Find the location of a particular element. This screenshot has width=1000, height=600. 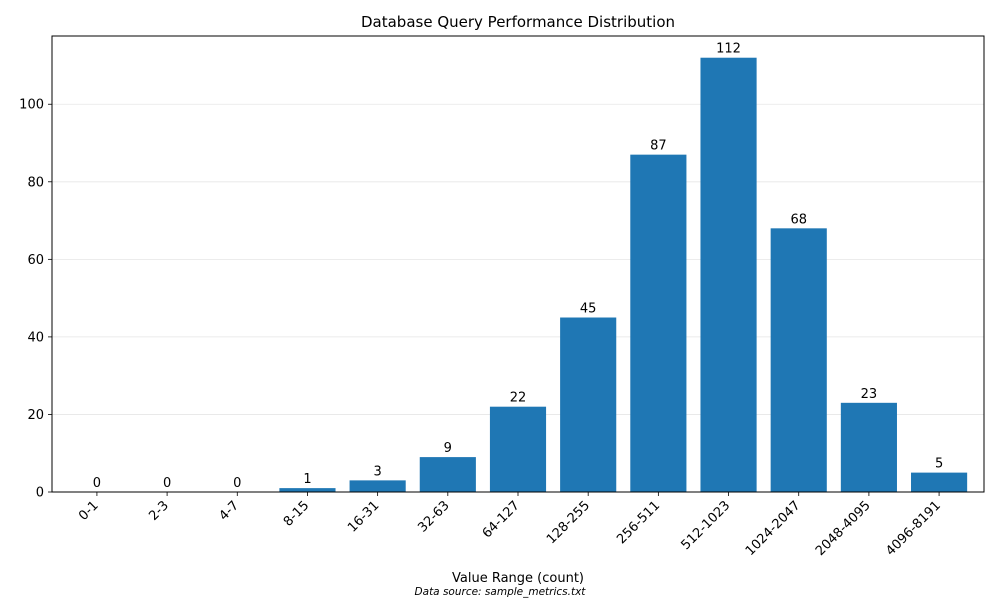

x-tick-label: 512-1023 is located at coordinates (706, 525).